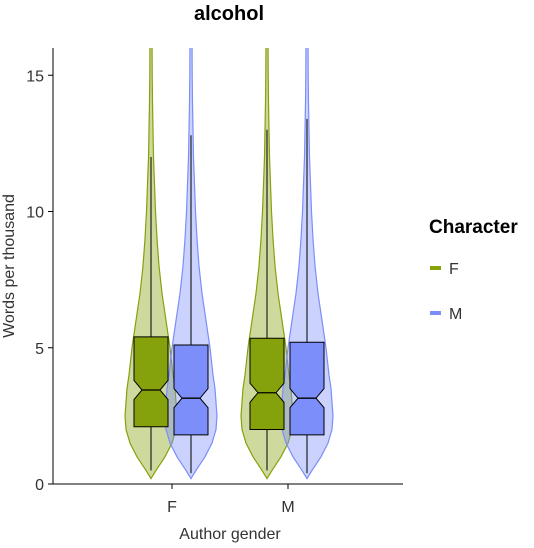 The image size is (534, 548). Describe the element at coordinates (267, 383) in the screenshot. I see `box-f-m` at that location.